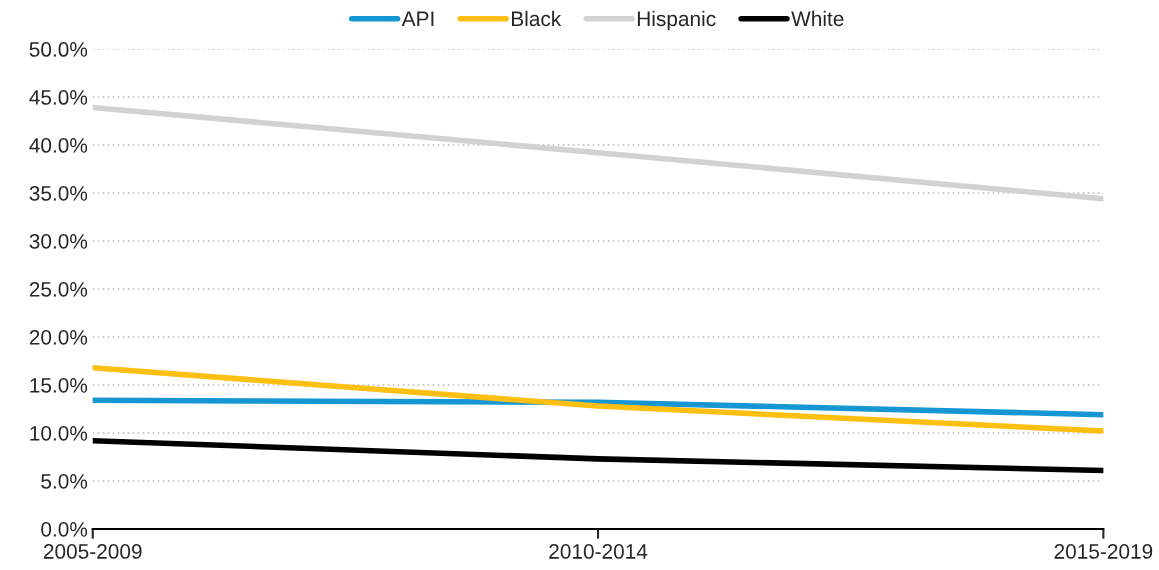 The image size is (1159, 570). Describe the element at coordinates (1103, 551) in the screenshot. I see `x-tick-label: 2015-2019` at that location.